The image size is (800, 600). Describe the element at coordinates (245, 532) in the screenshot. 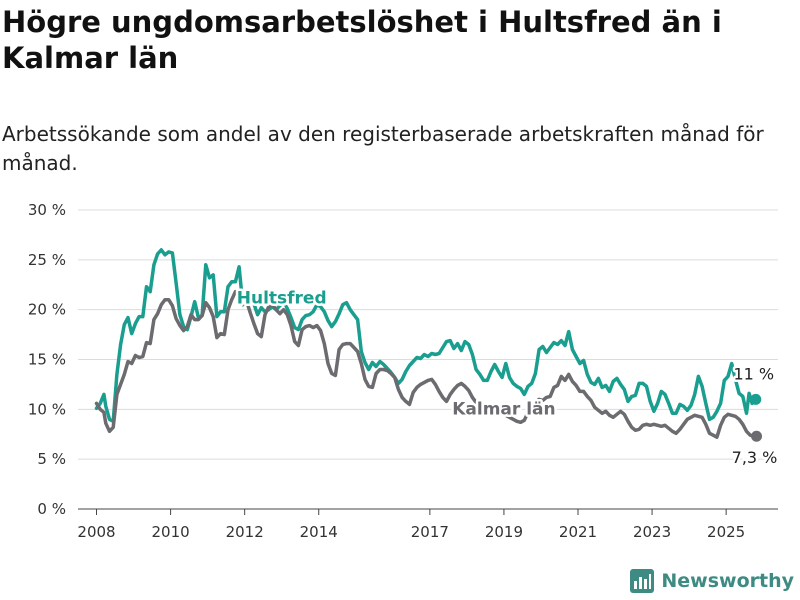

I see `x-tick-label: 2012` at that location.